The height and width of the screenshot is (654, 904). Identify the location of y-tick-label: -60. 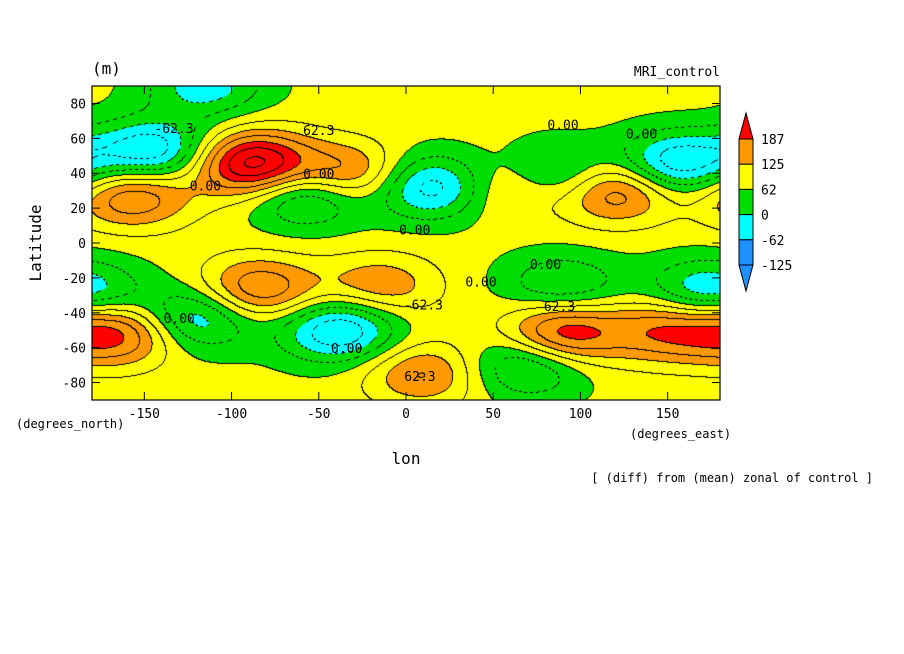
(74, 349).